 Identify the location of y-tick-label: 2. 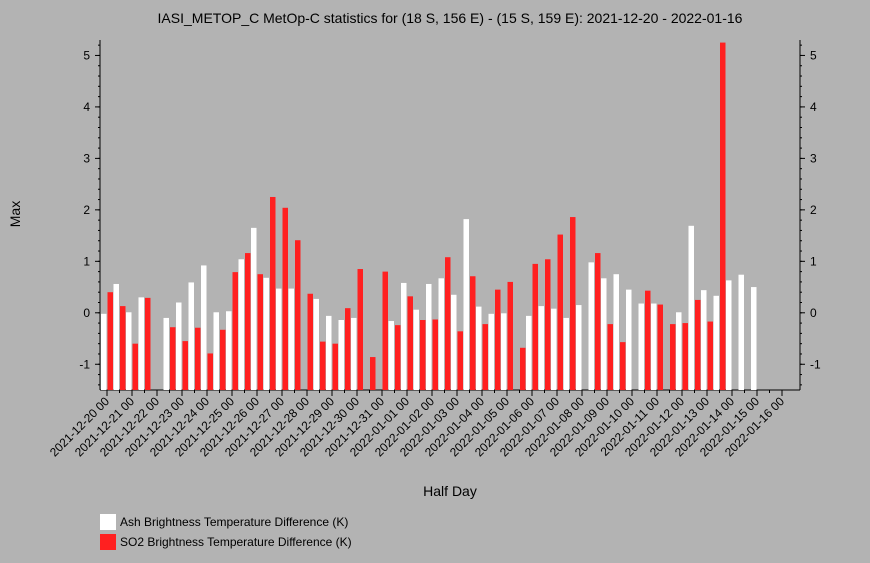
(86, 210).